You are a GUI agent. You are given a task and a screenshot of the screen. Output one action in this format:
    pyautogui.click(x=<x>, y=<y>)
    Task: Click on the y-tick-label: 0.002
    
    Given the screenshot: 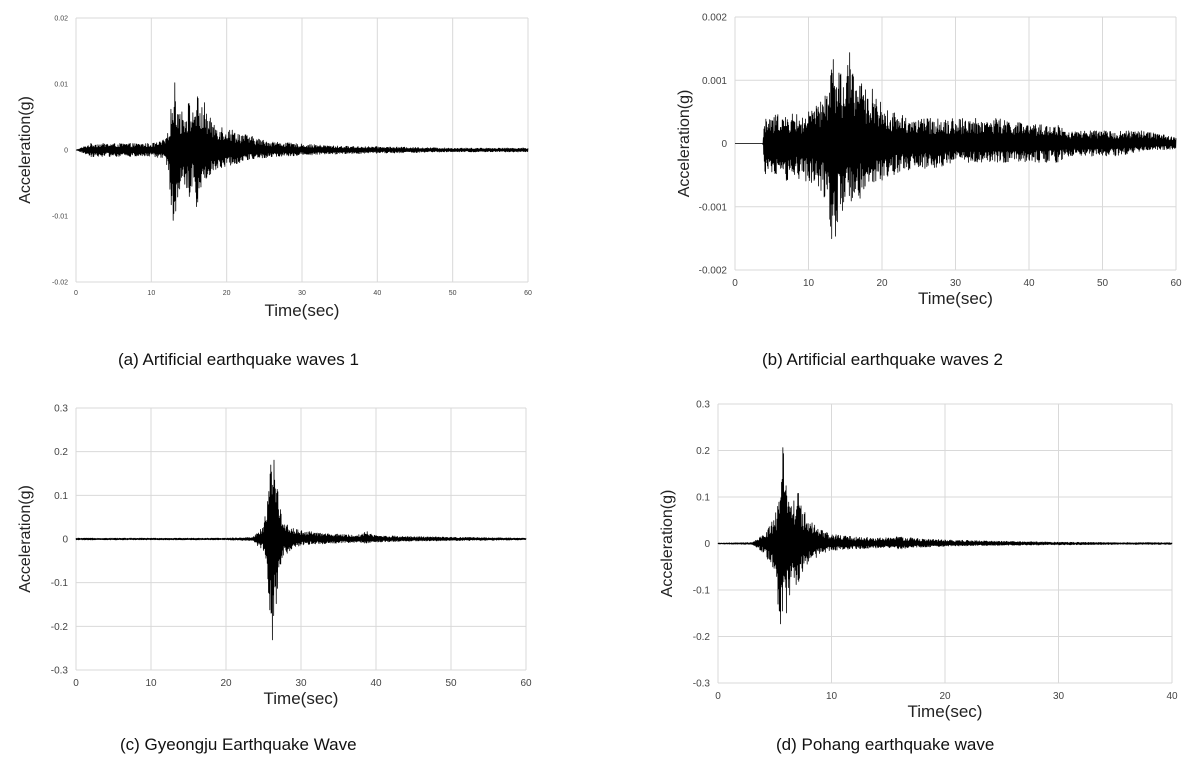 What is the action you would take?
    pyautogui.click(x=714, y=18)
    